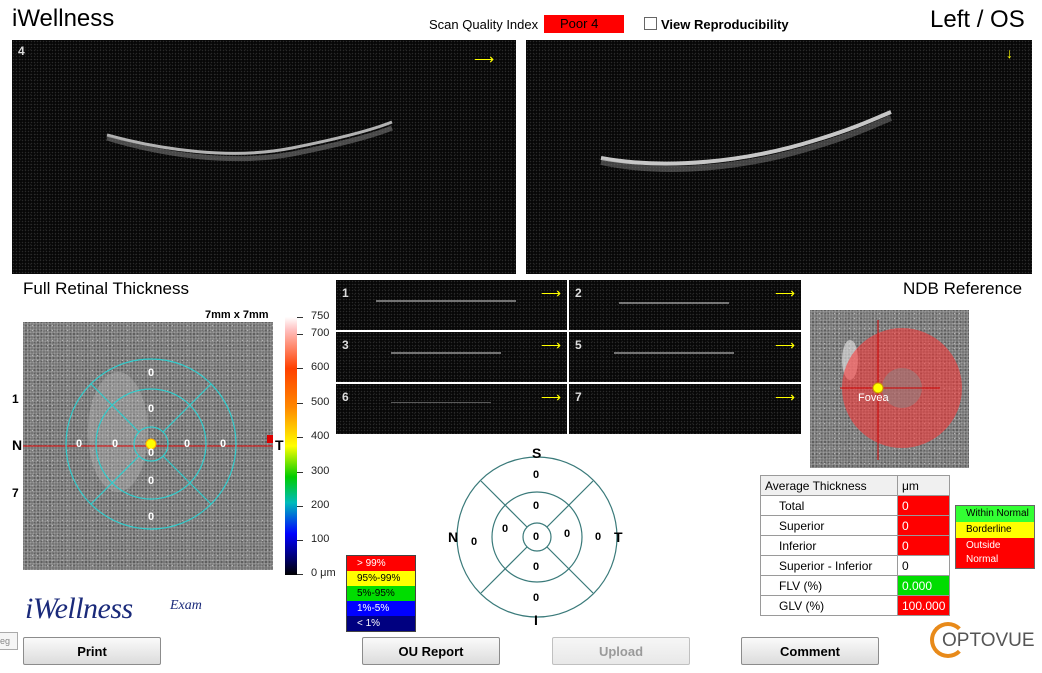 This screenshot has height=673, width=1042. Describe the element at coordinates (923, 505) in the screenshot. I see `row-value-total: 0` at that location.